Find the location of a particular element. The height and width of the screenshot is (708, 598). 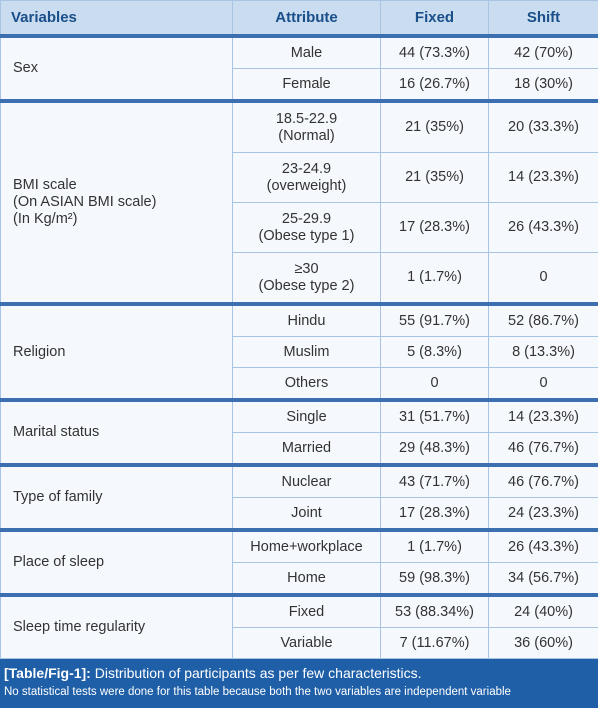

attribute-cell: Fixed is located at coordinates (307, 611).